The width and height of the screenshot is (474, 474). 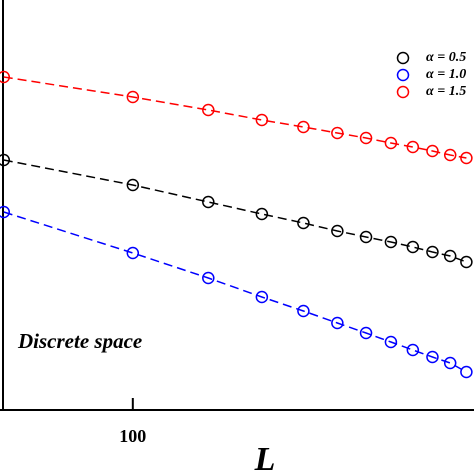 I want to click on annotation: Discrete space, so click(x=79, y=341).